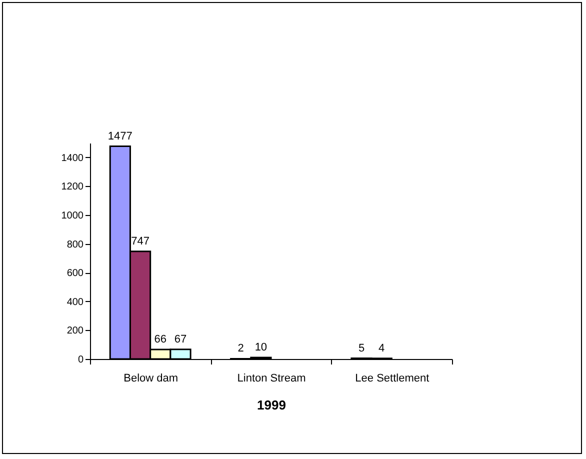 The width and height of the screenshot is (586, 459). I want to click on data-label: 10, so click(261, 348).